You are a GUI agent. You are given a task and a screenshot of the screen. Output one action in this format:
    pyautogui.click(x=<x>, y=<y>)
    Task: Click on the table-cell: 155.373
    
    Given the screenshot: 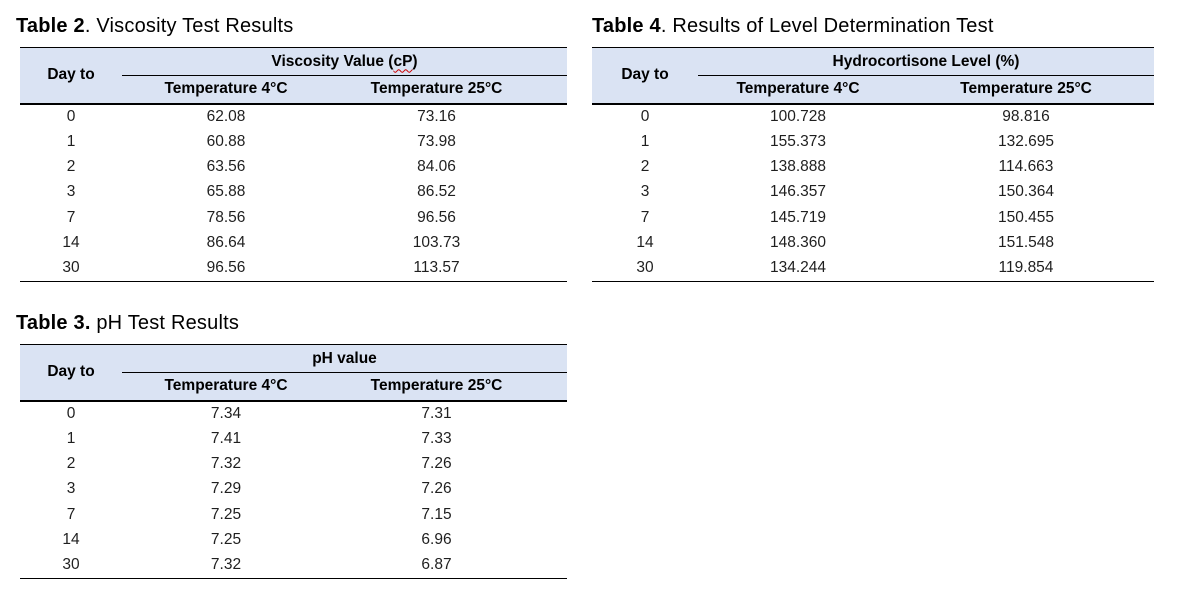 What is the action you would take?
    pyautogui.click(x=798, y=141)
    